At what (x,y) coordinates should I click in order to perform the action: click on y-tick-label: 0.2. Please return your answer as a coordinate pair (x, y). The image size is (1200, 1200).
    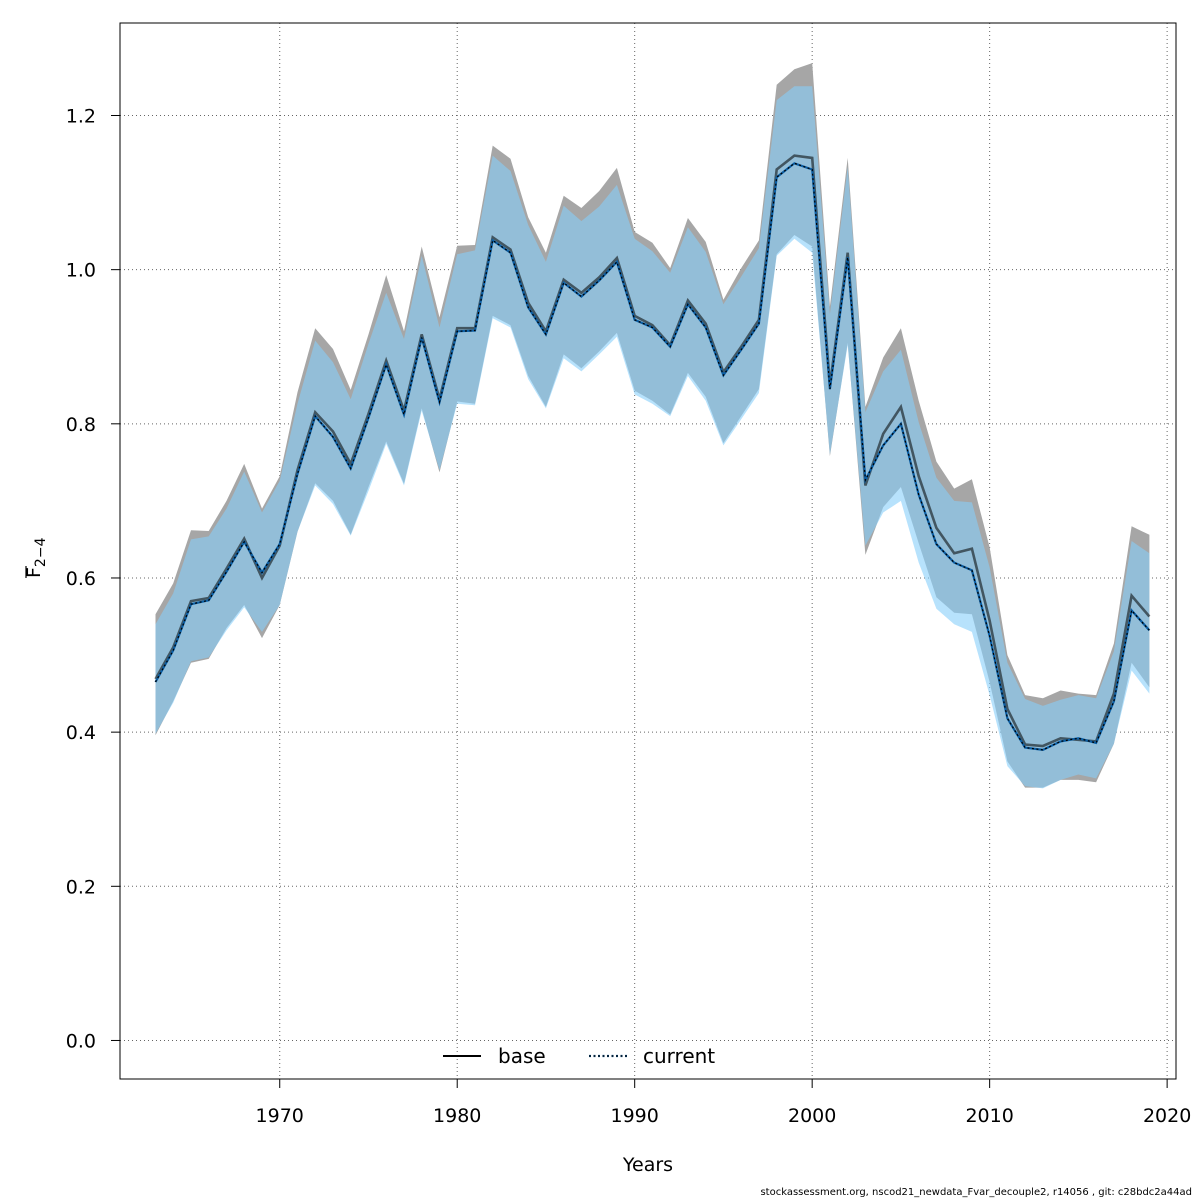
    Looking at the image, I should click on (81, 887).